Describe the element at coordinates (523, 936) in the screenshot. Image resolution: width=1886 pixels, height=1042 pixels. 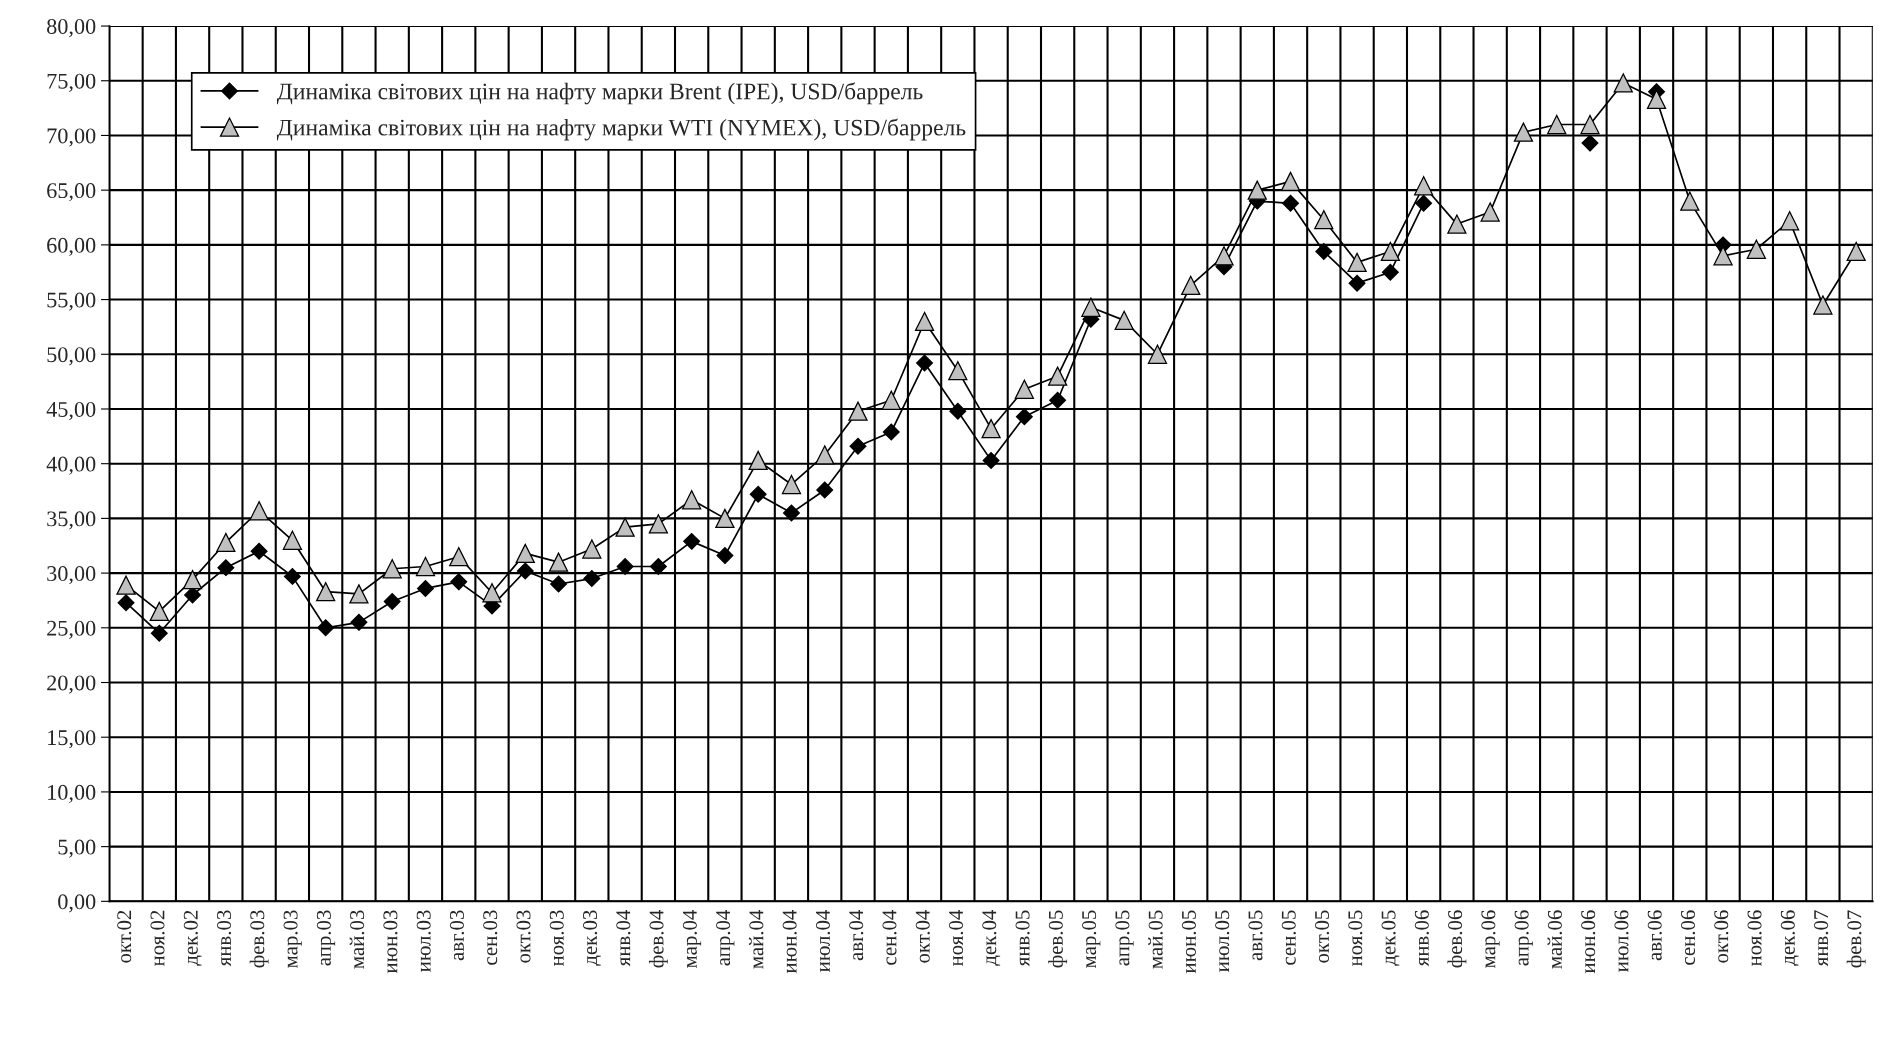
I see `x-tick-label: окт.03` at that location.